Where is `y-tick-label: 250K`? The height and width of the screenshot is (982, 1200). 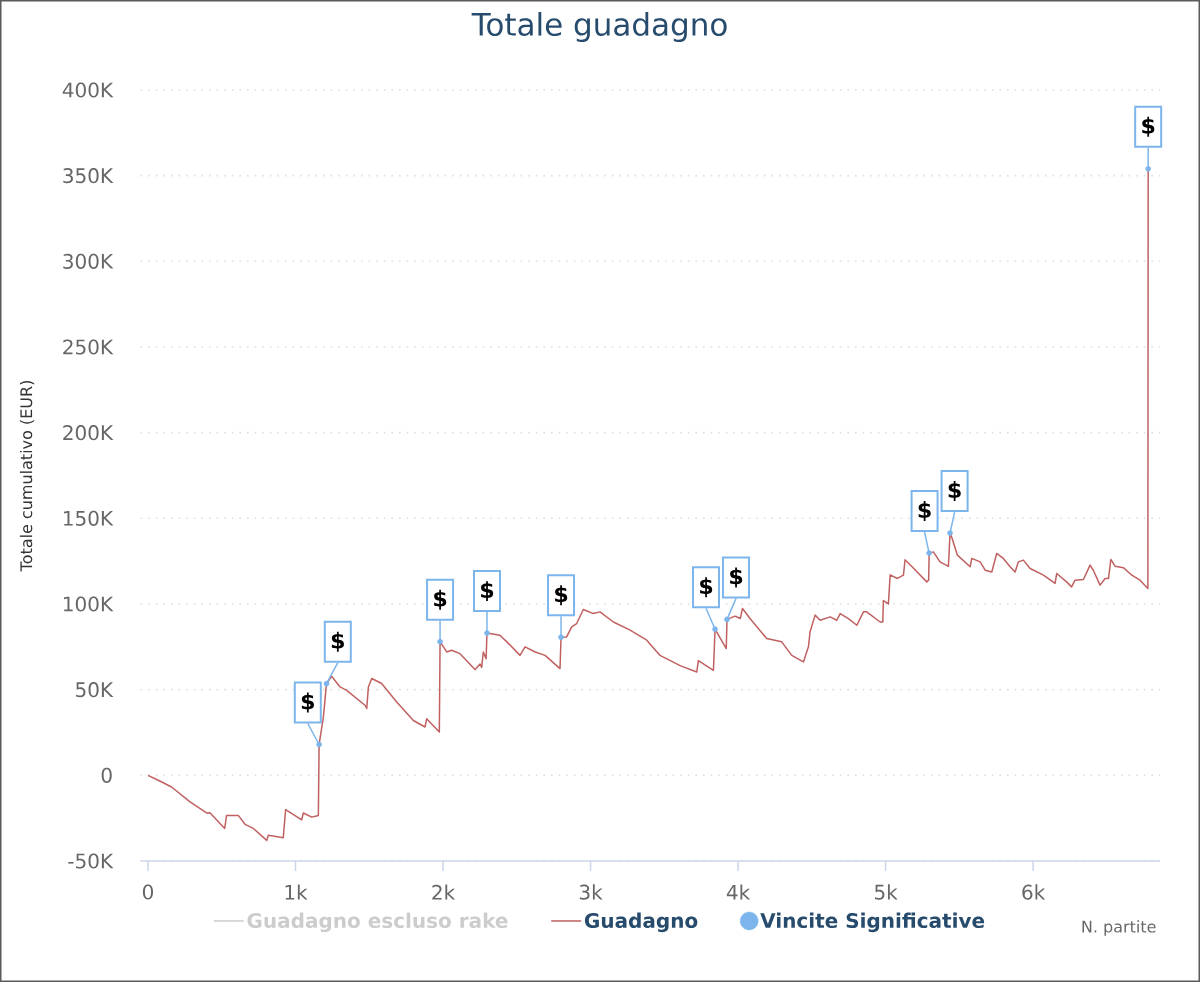 y-tick-label: 250K is located at coordinates (88, 347).